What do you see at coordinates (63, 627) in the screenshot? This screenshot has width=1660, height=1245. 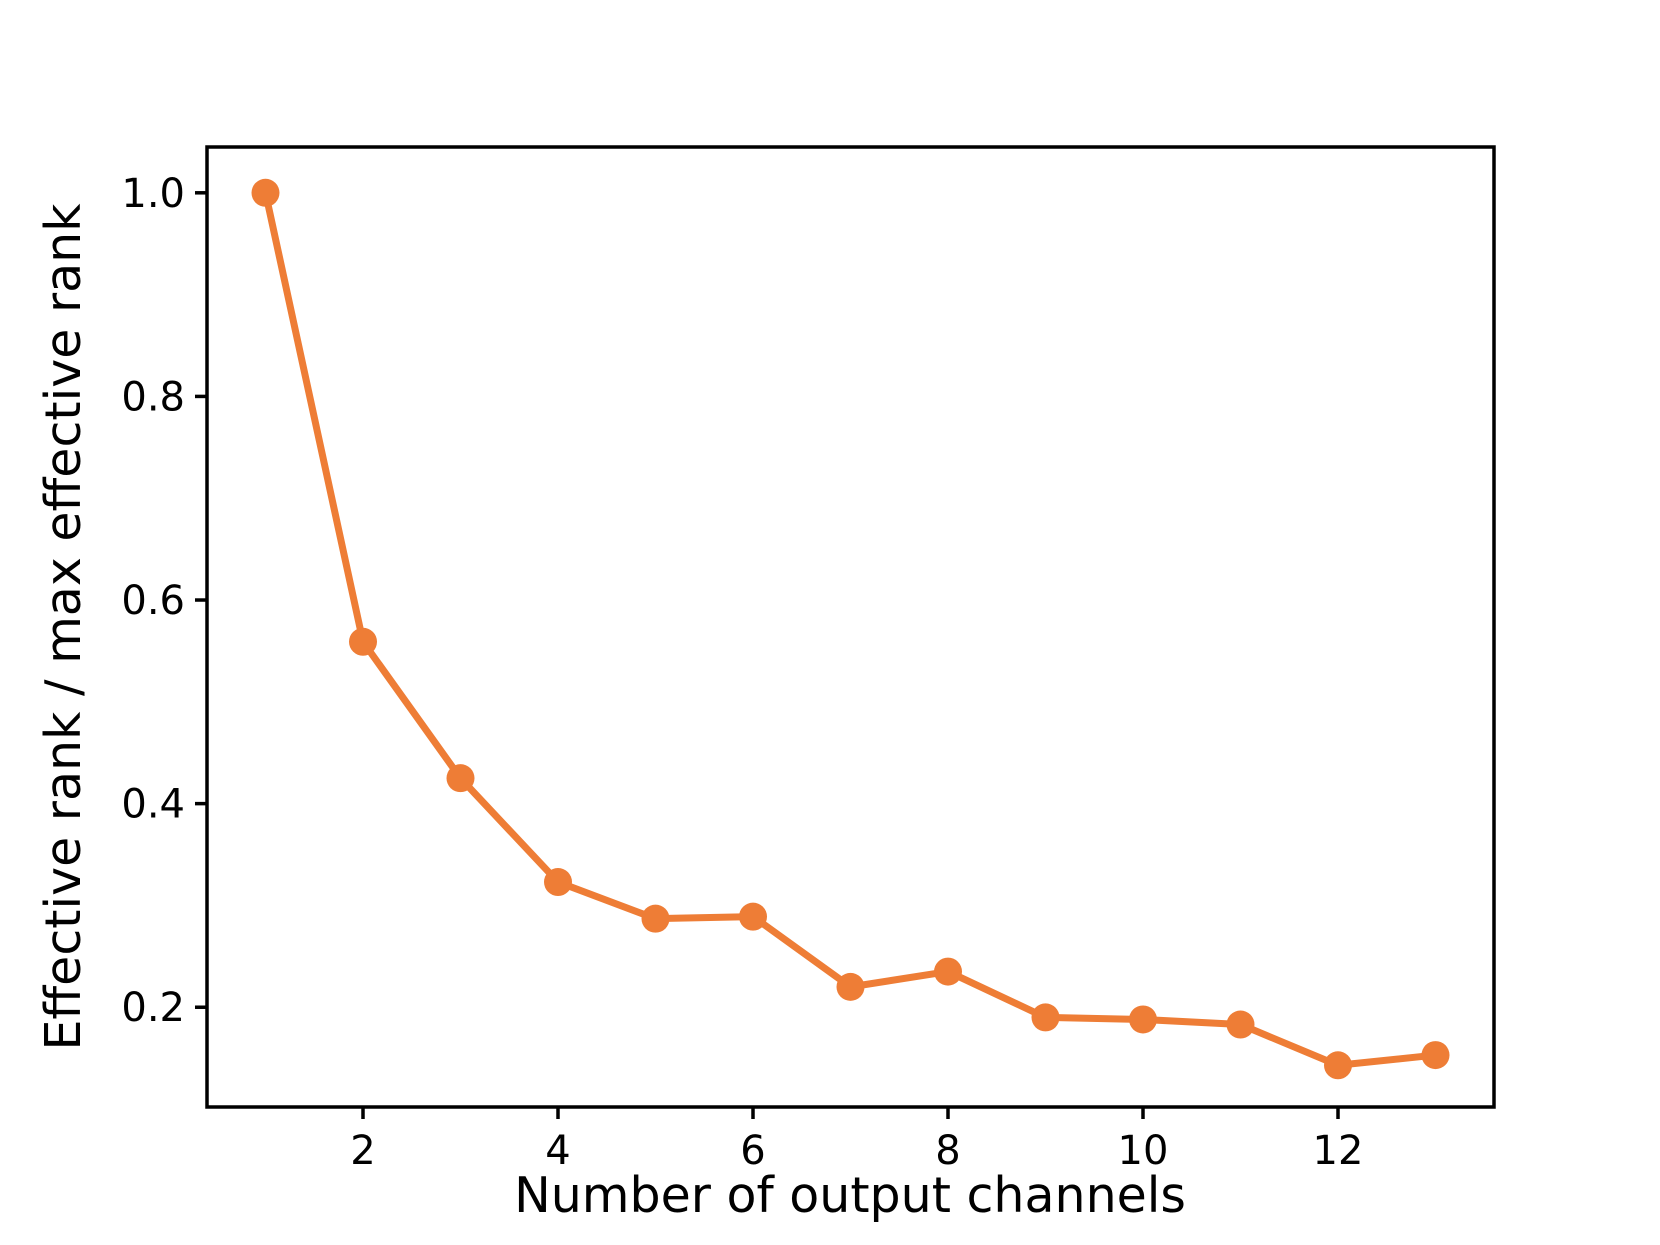 I see `y-axis-label: Effective rank / max effective rank` at bounding box center [63, 627].